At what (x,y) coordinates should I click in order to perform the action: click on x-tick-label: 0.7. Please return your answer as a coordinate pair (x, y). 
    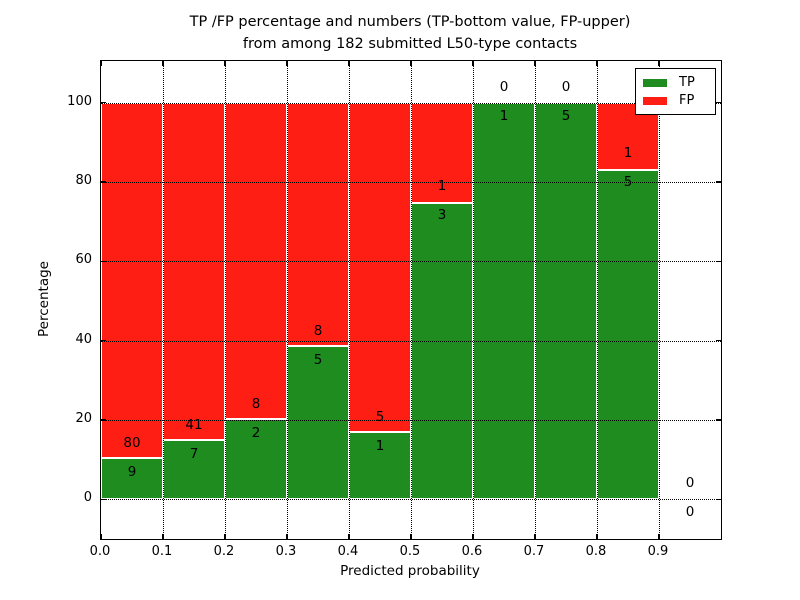
    Looking at the image, I should click on (534, 551).